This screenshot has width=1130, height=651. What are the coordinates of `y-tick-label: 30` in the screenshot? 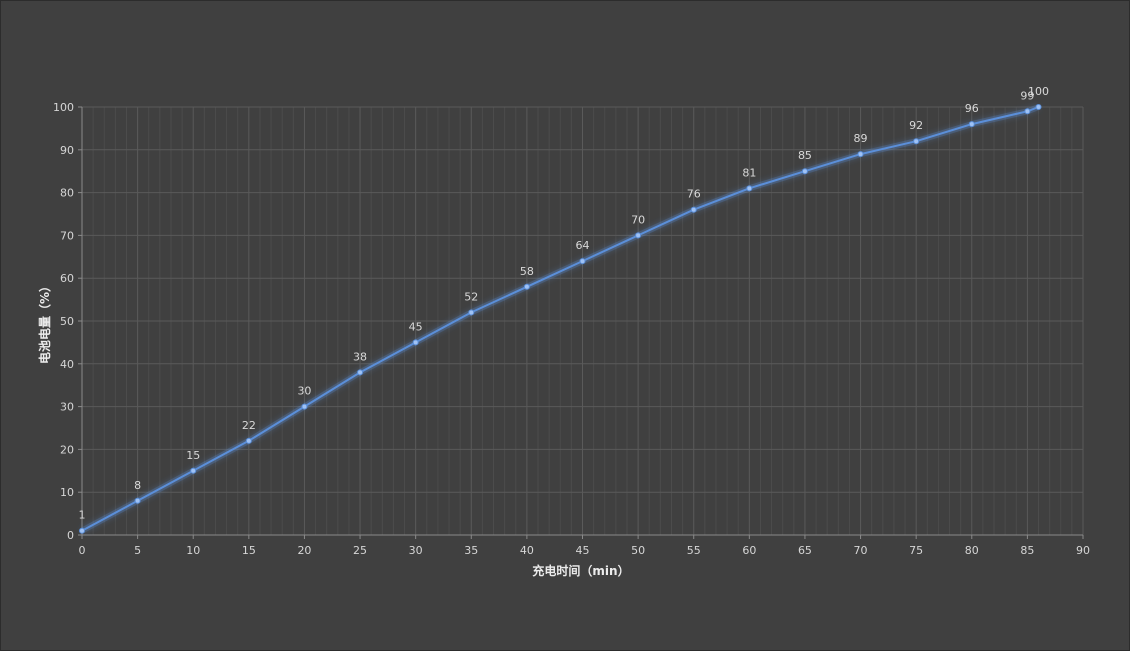 It's located at (67, 407).